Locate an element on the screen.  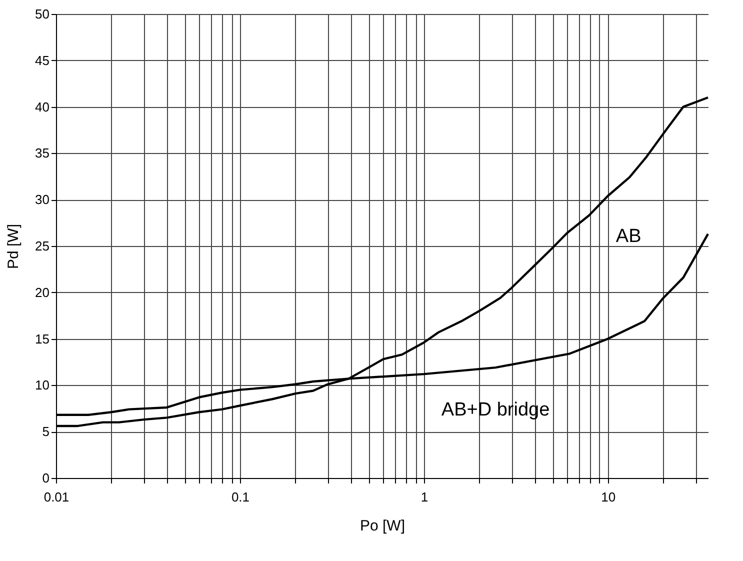
x-tick-label: 1 is located at coordinates (424, 497).